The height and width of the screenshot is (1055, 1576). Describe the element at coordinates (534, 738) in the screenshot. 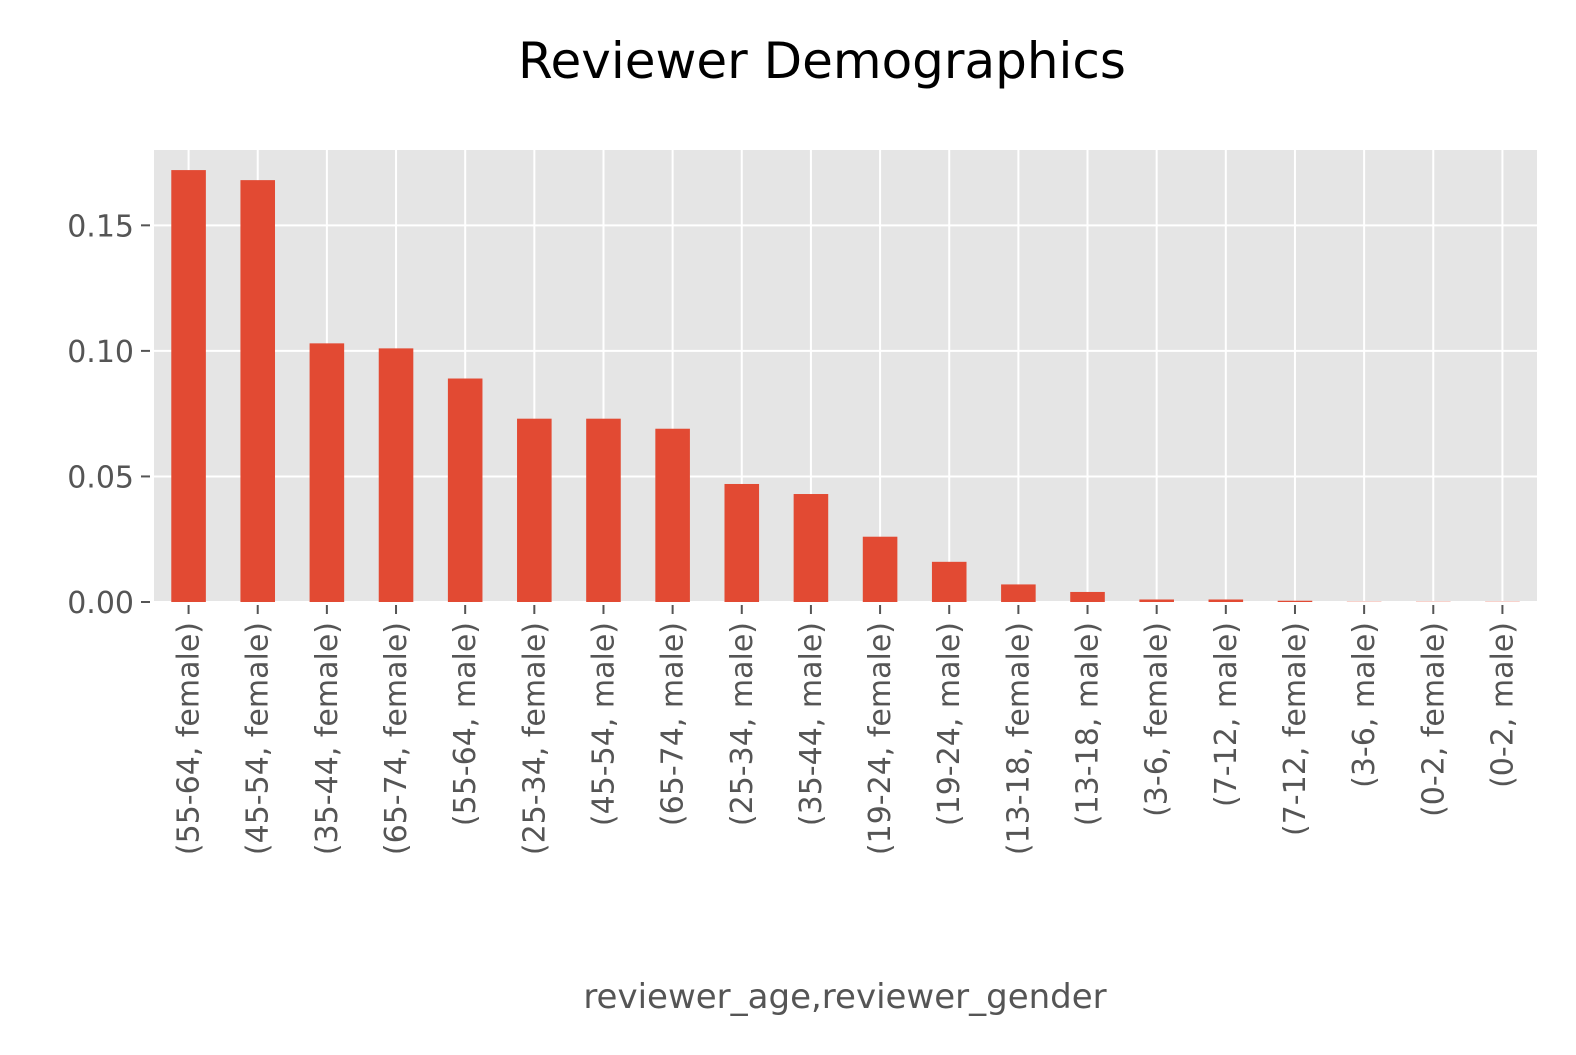

I see `x-tick-label: (25-34, female)` at that location.